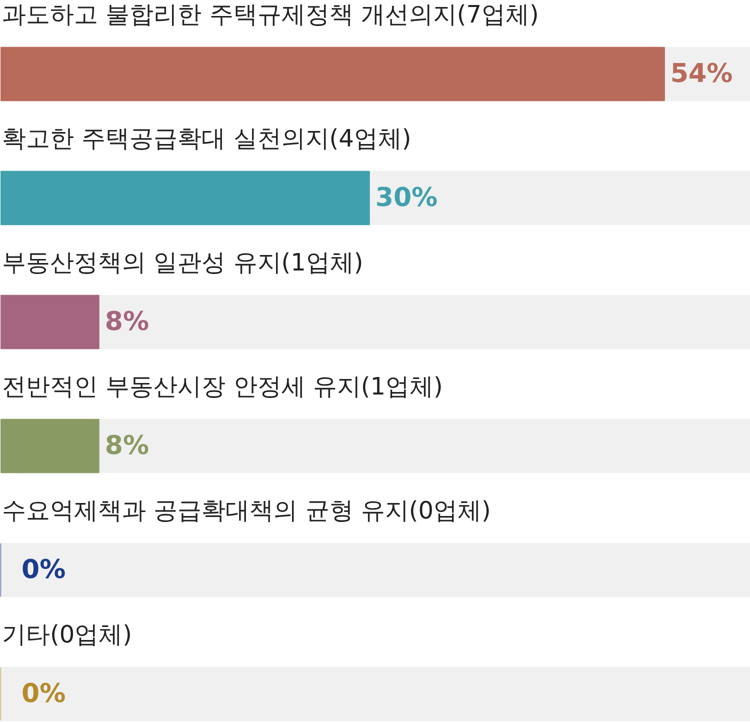  Describe the element at coordinates (406, 198) in the screenshot. I see `data-label: 30%` at that location.